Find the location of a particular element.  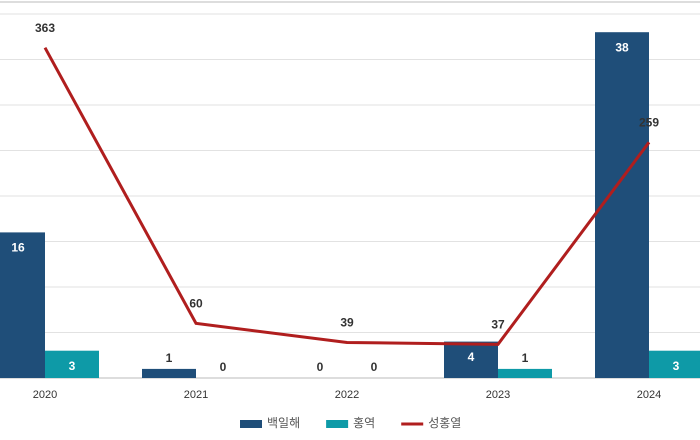

x-tick-label: 2020 is located at coordinates (45, 395).